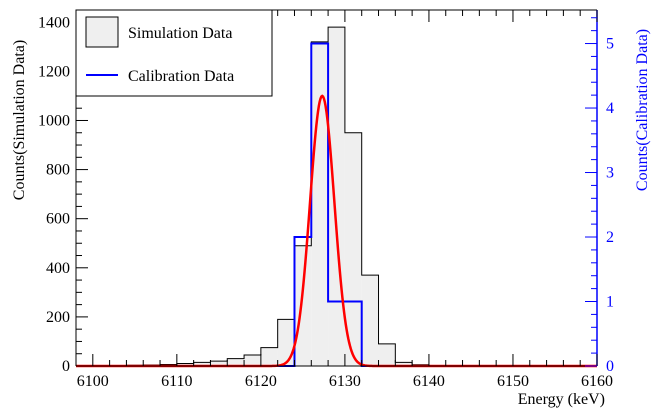 This screenshot has height=409, width=660. I want to click on legend-label-simulation: Simulation Data, so click(180, 33).